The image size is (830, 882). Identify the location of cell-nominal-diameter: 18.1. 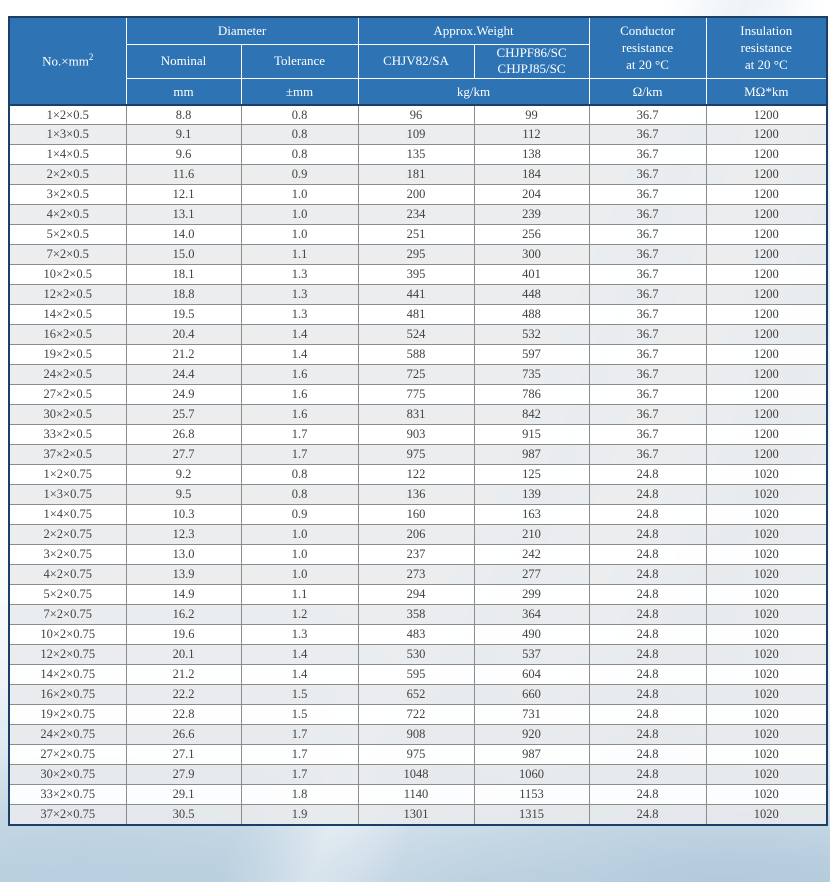
(183, 275).